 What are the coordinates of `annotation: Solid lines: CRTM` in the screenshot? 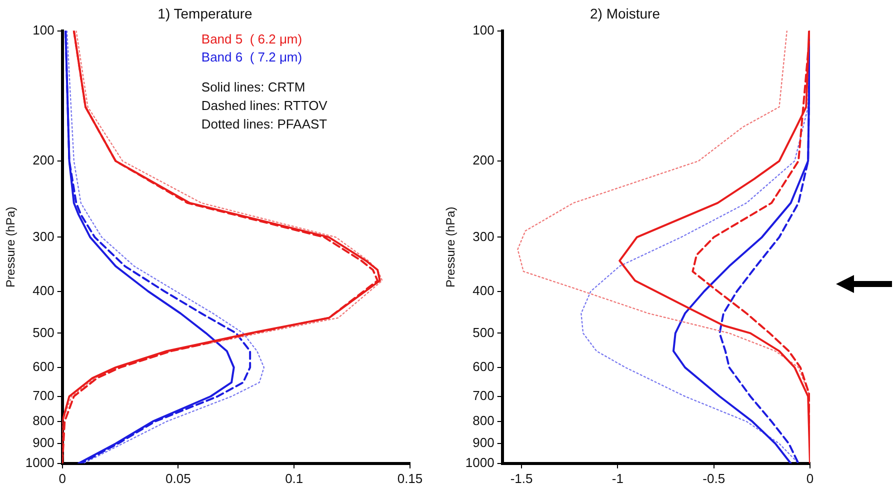 It's located at (253, 86).